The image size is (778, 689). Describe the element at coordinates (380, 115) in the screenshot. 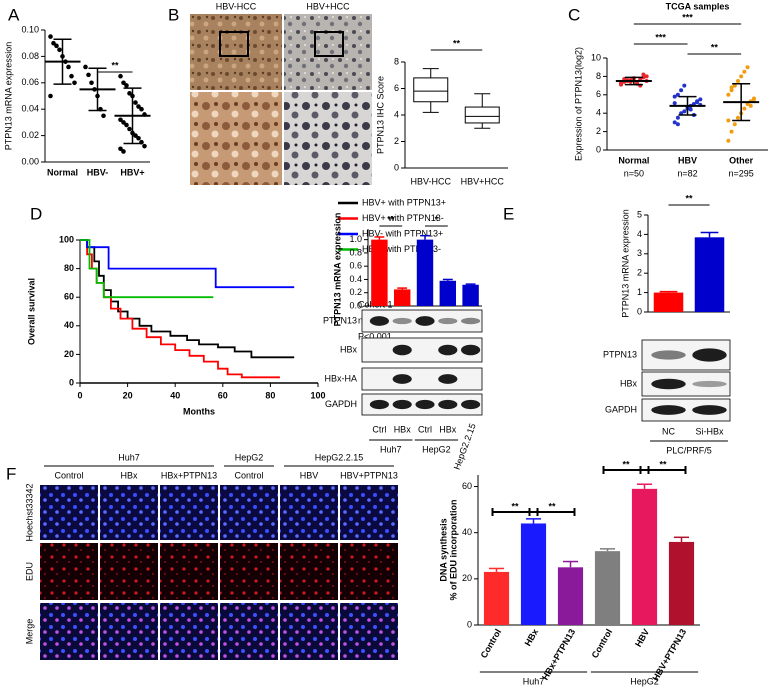

I see `y-axis-label: PTPN13 IHC Score` at that location.